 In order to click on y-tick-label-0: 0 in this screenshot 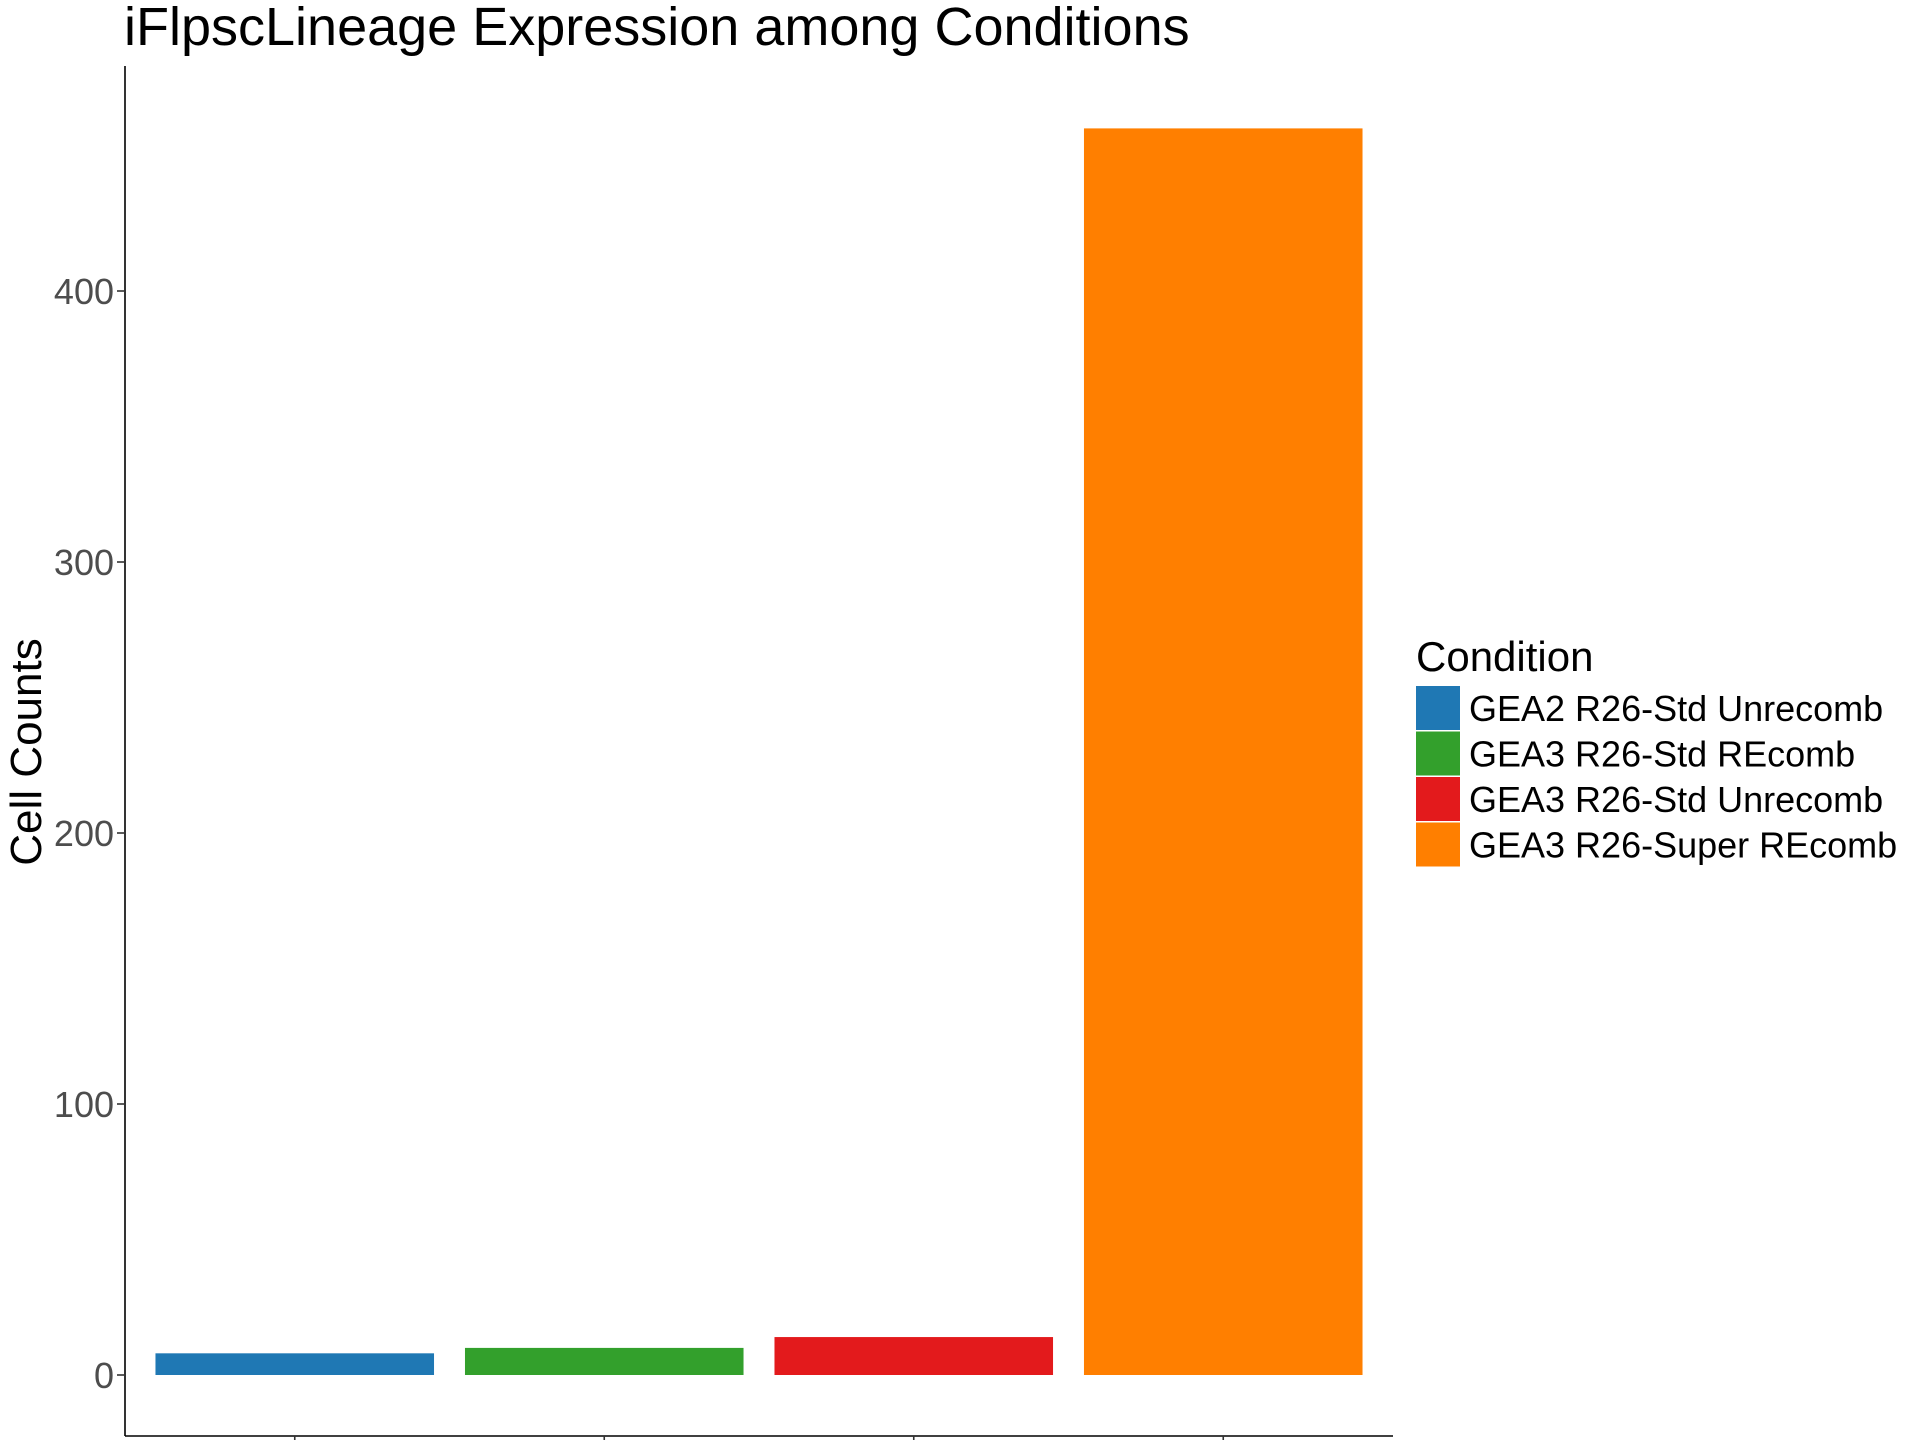, I will do `click(104, 1375)`.